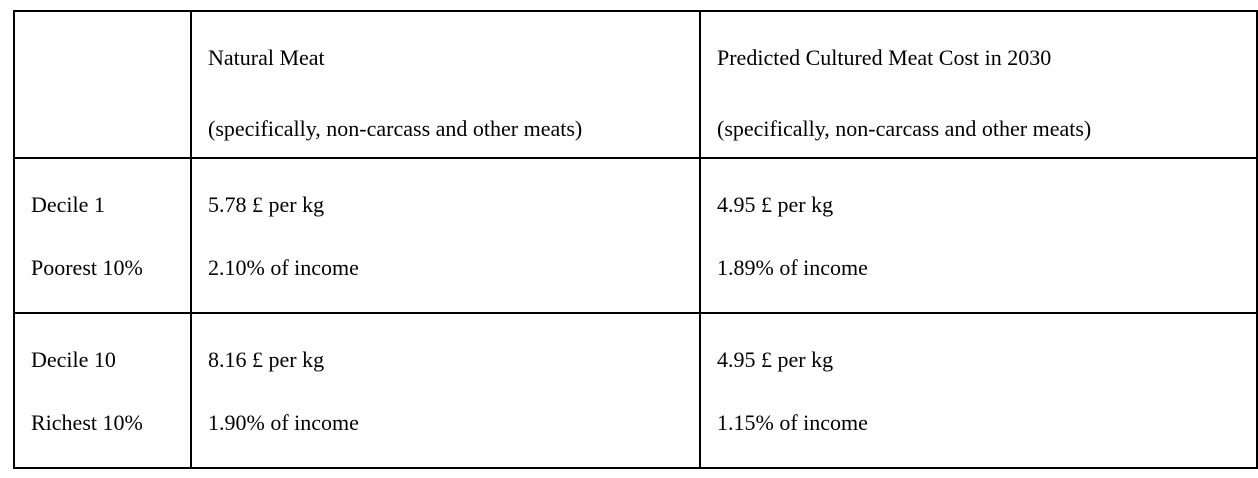  I want to click on cultured-meat-cell-decile-10: 4.95 £ per kg 1.15% of income, so click(978, 390).